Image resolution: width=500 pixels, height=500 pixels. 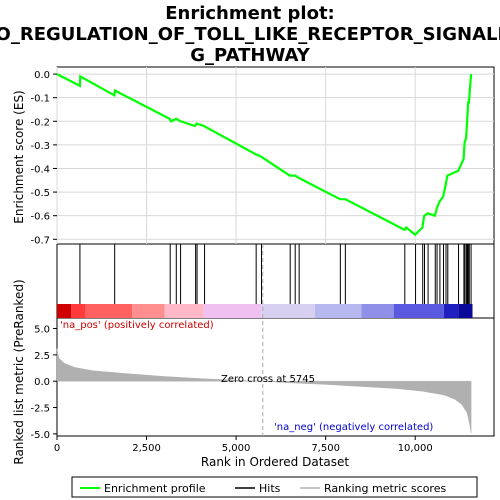 What do you see at coordinates (19, 371) in the screenshot?
I see `metric-ylabel: Ranked list metric (PreRanked)` at bounding box center [19, 371].